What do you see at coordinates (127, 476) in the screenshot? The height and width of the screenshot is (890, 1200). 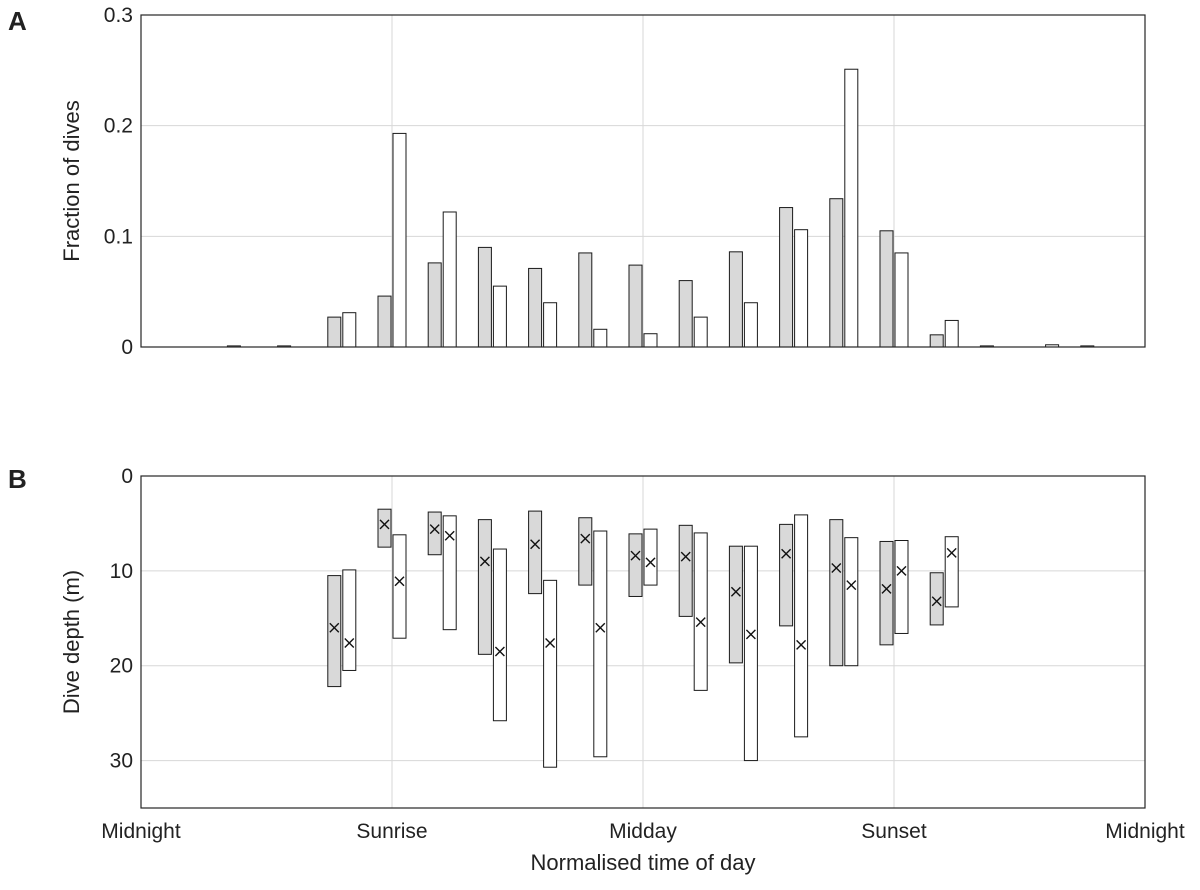 I see `panel-b-y-tick-label: 0` at bounding box center [127, 476].